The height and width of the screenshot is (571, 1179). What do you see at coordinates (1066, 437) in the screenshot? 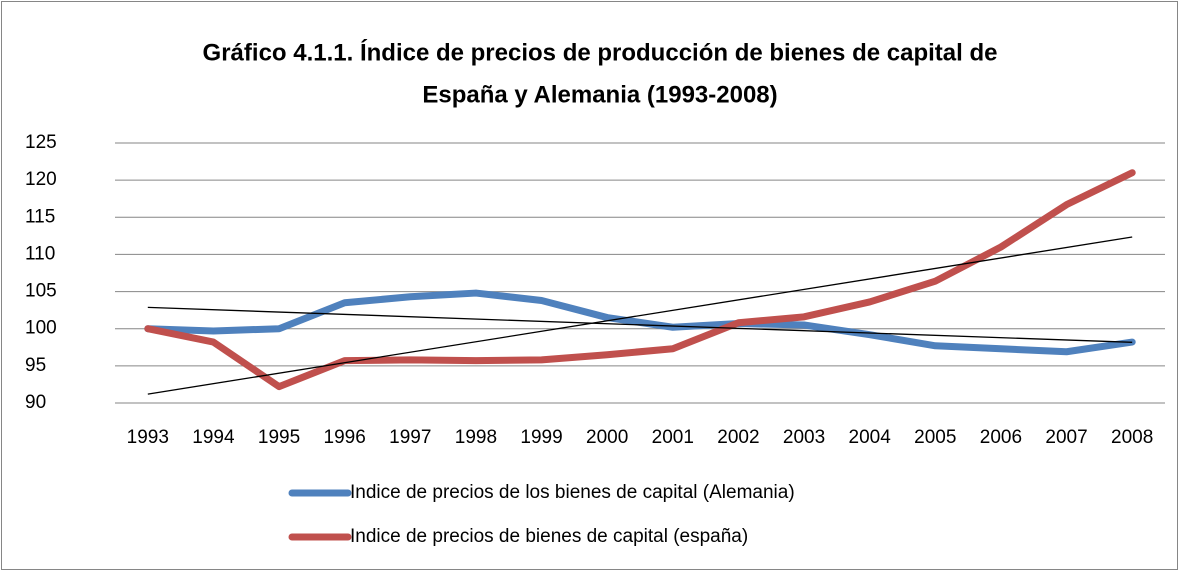
I see `x-tick-label: 2007` at bounding box center [1066, 437].